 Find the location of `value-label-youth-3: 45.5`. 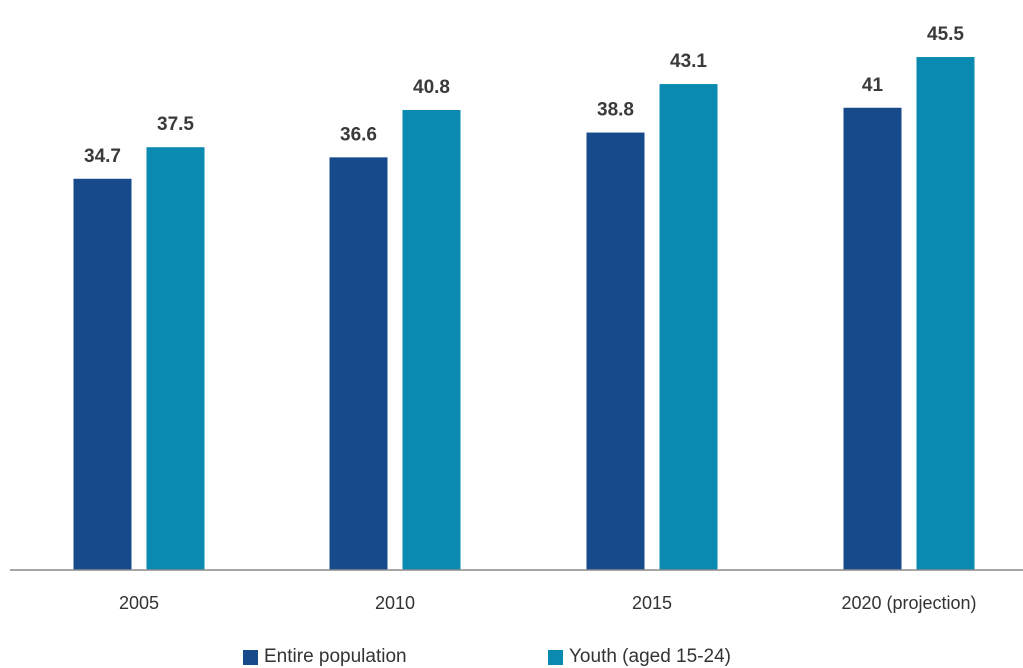

value-label-youth-3: 45.5 is located at coordinates (945, 34).